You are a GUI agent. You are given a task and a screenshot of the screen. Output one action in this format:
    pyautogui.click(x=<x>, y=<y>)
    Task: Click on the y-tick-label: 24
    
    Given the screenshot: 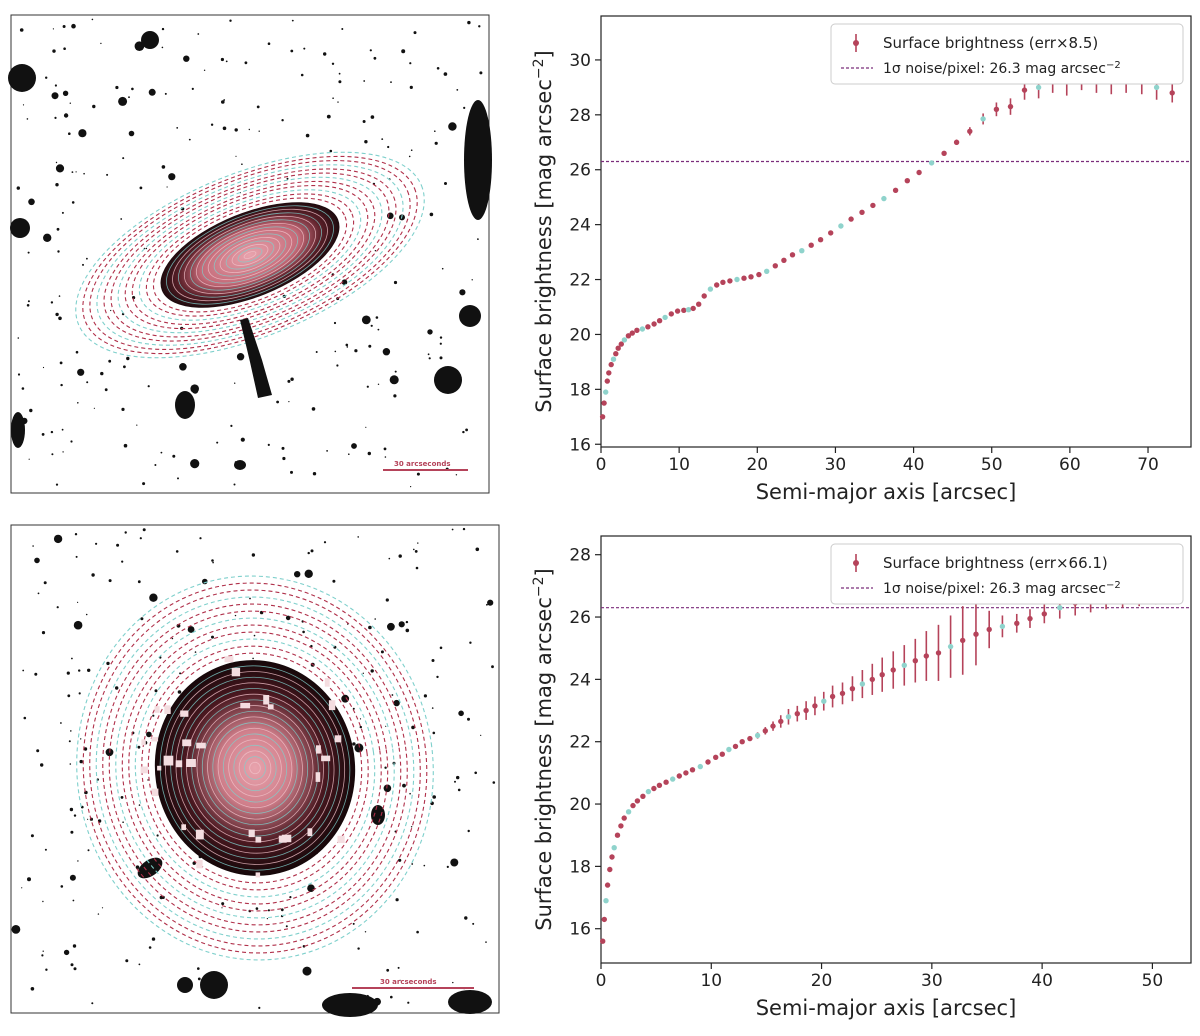 What is the action you would take?
    pyautogui.click(x=580, y=680)
    